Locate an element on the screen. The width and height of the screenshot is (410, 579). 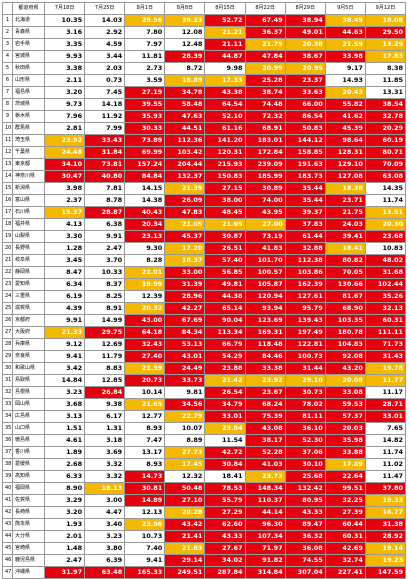
weekly-value-cell: 42.72 is located at coordinates (225, 452).